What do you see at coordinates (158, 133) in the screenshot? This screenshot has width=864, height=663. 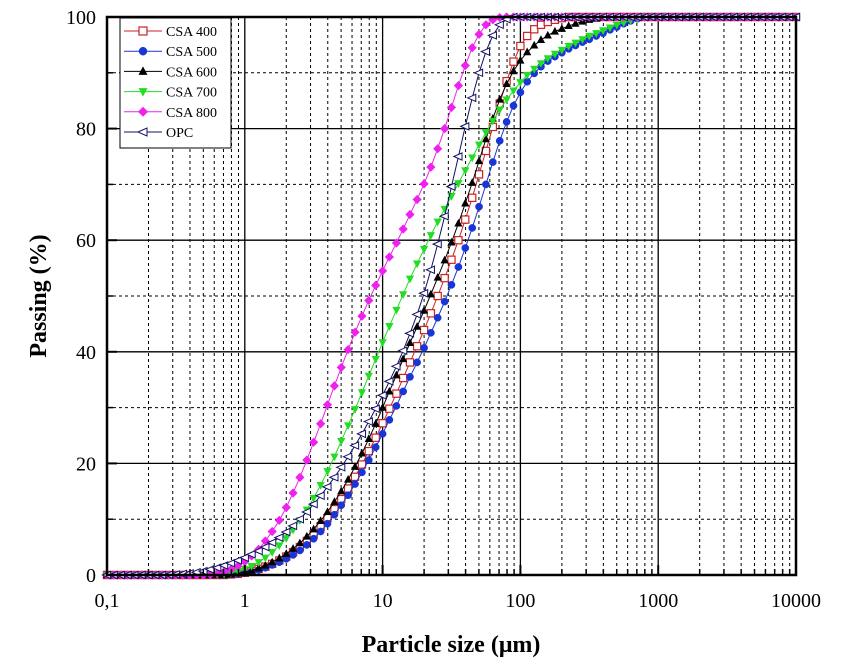 I see `legend-item: OPC` at bounding box center [158, 133].